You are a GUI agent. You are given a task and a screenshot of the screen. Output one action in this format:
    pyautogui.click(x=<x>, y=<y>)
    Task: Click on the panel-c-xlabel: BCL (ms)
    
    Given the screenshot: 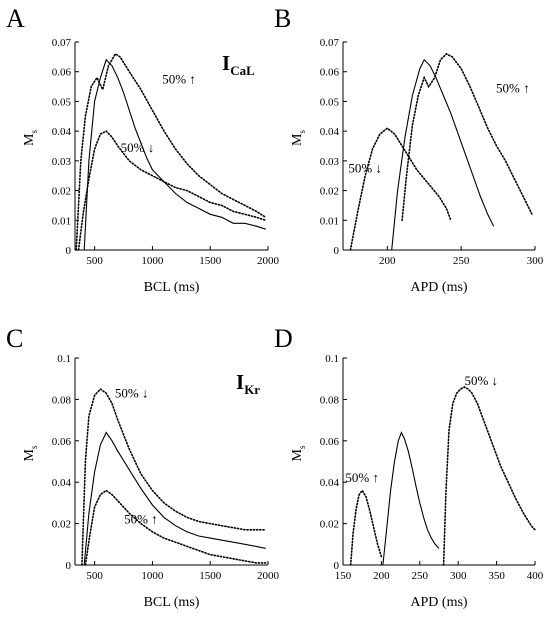 What is the action you would take?
    pyautogui.click(x=172, y=602)
    